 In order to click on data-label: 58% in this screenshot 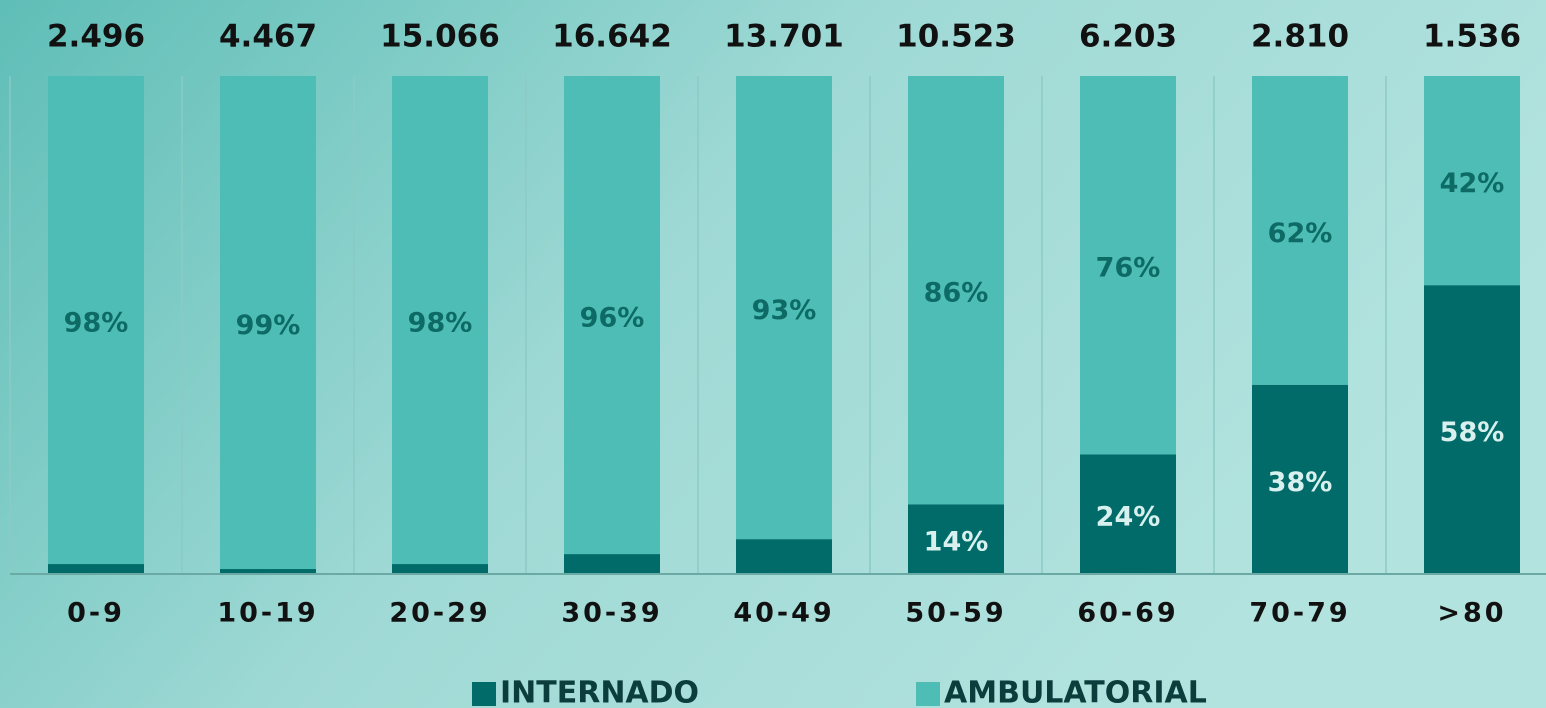, I will do `click(1472, 432)`.